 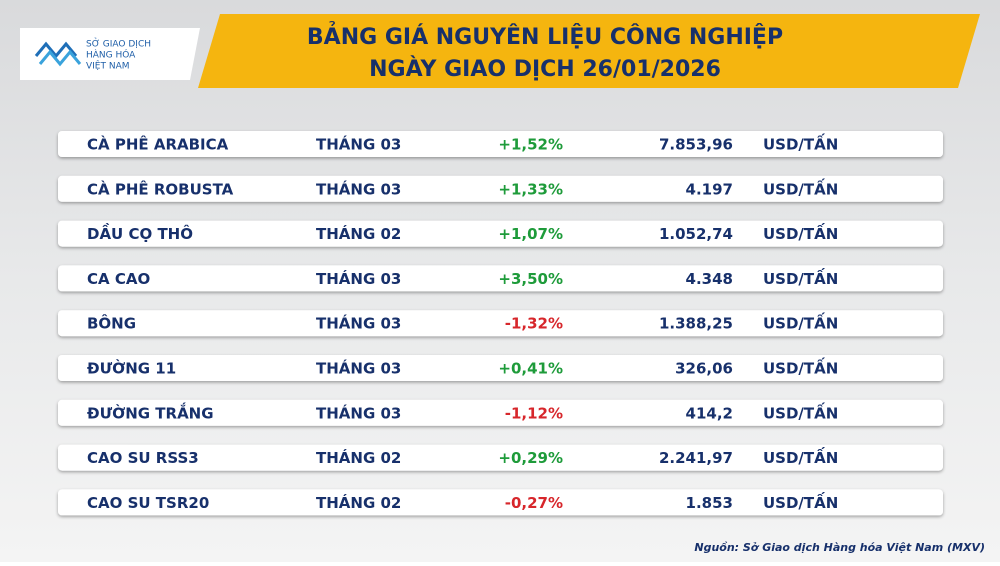 I want to click on change: -1,32%, so click(x=534, y=324).